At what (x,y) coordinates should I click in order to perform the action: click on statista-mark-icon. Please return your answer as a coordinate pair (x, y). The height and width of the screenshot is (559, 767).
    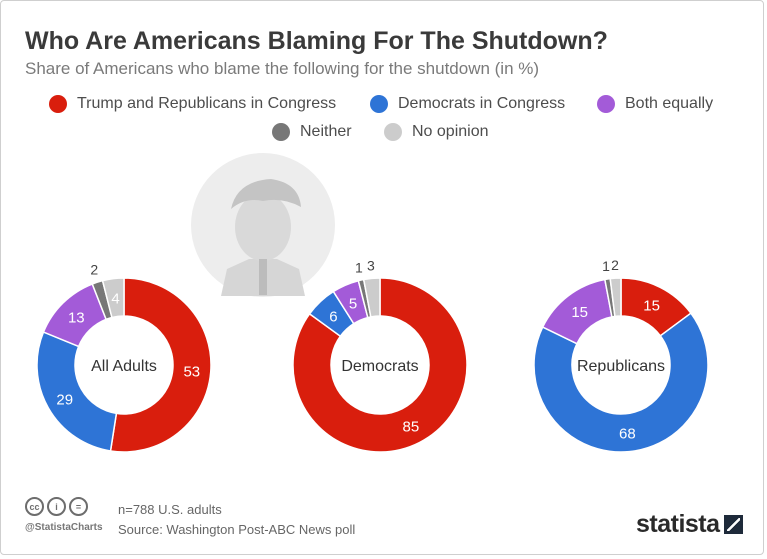
    Looking at the image, I should click on (733, 524).